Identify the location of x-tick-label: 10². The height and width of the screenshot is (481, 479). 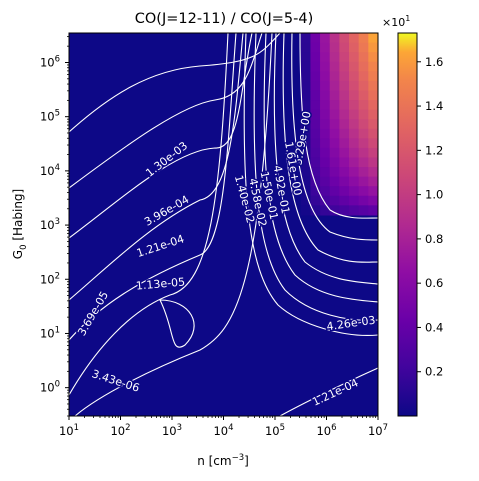
(120, 430).